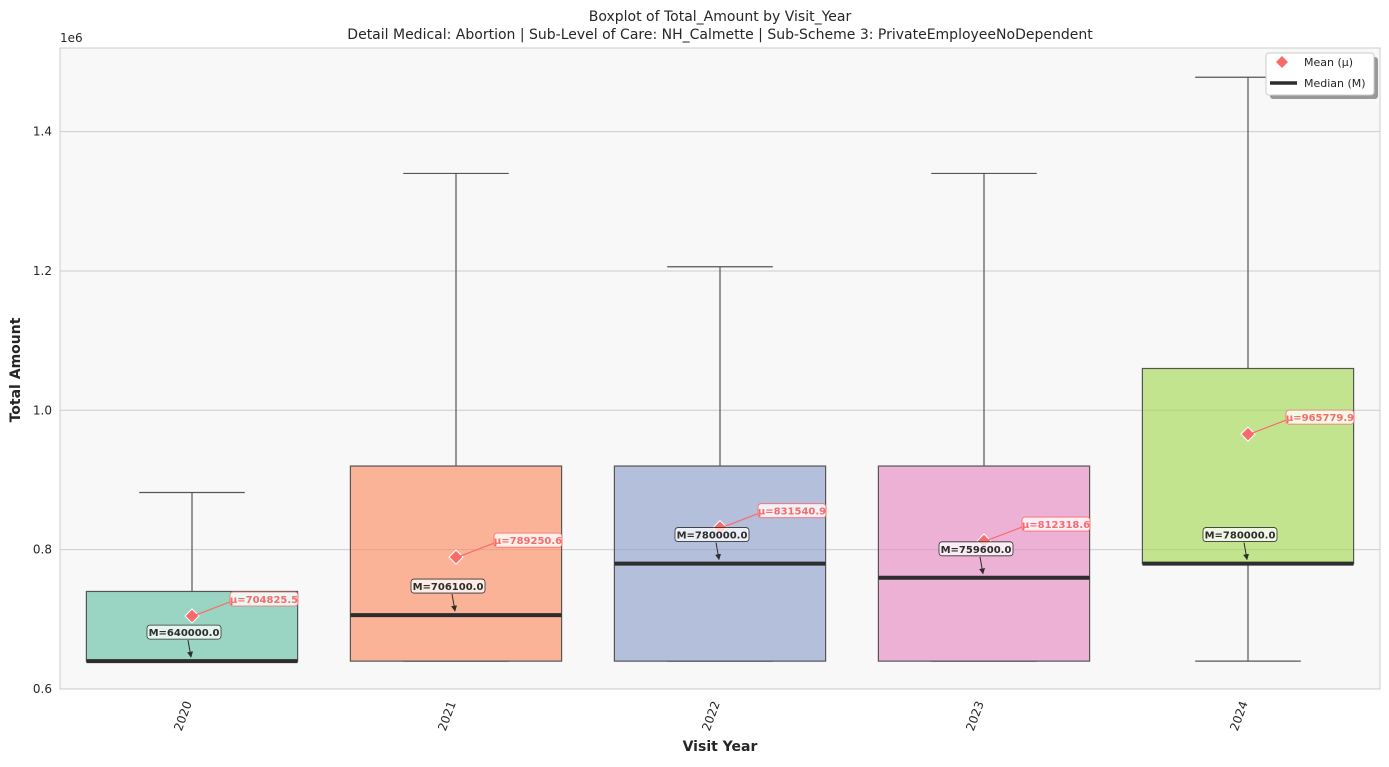 The image size is (1389, 767). What do you see at coordinates (720, 17) in the screenshot?
I see `chart-title: Boxplot of Total_Amount by Visit_Year` at bounding box center [720, 17].